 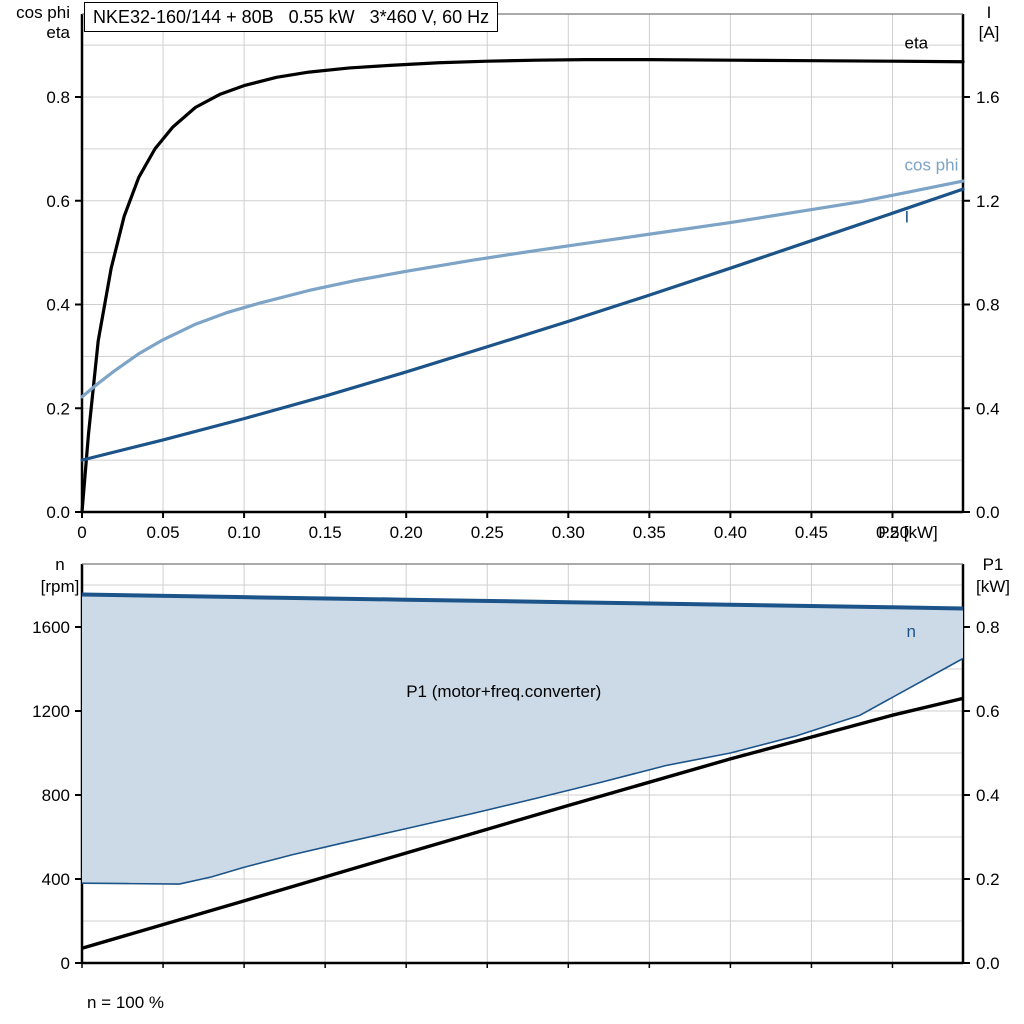 I want to click on tick-label-bottom: 0.30, so click(x=568, y=532).